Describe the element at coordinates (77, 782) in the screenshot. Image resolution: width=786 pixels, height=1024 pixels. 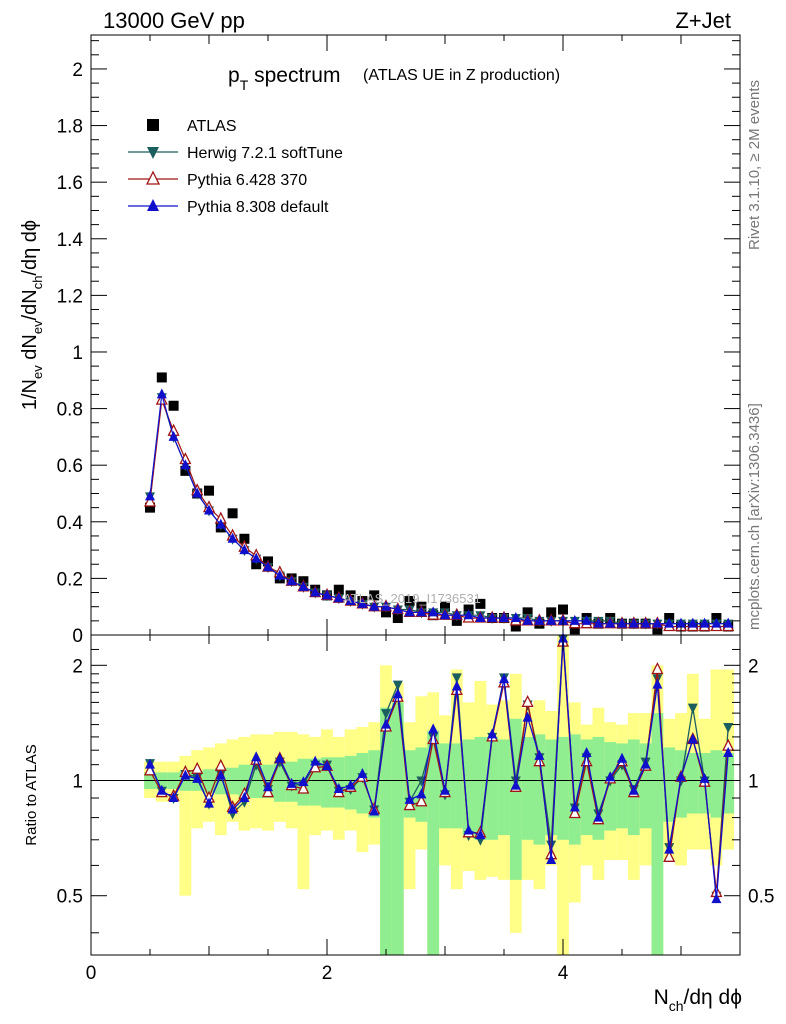
I see `ratio-y-tick-label: 1` at that location.